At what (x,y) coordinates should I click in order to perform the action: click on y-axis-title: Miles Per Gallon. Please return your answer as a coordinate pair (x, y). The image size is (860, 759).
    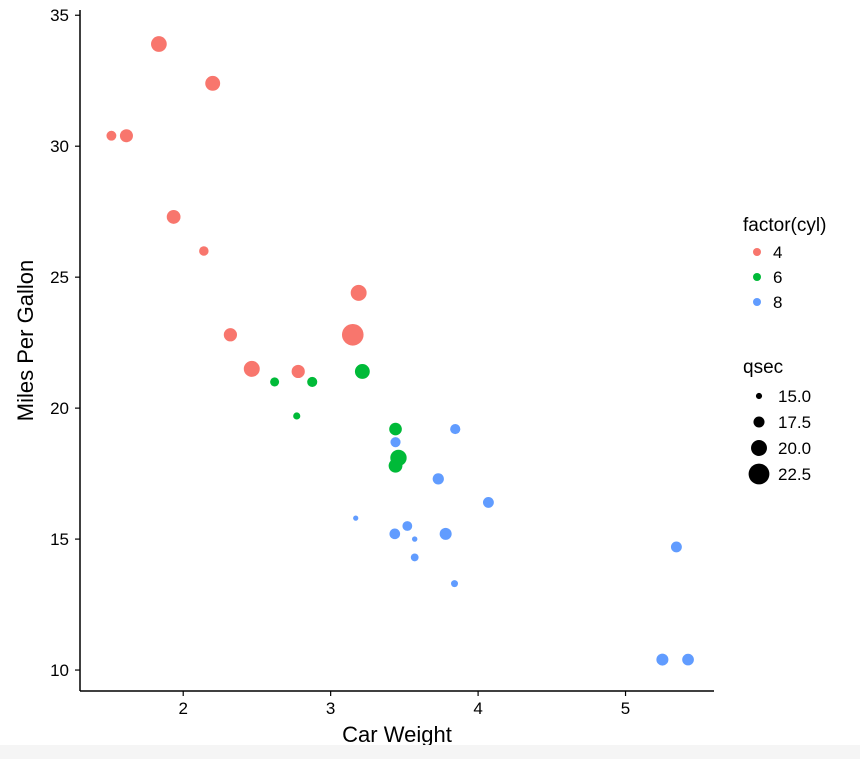
    Looking at the image, I should click on (25, 340).